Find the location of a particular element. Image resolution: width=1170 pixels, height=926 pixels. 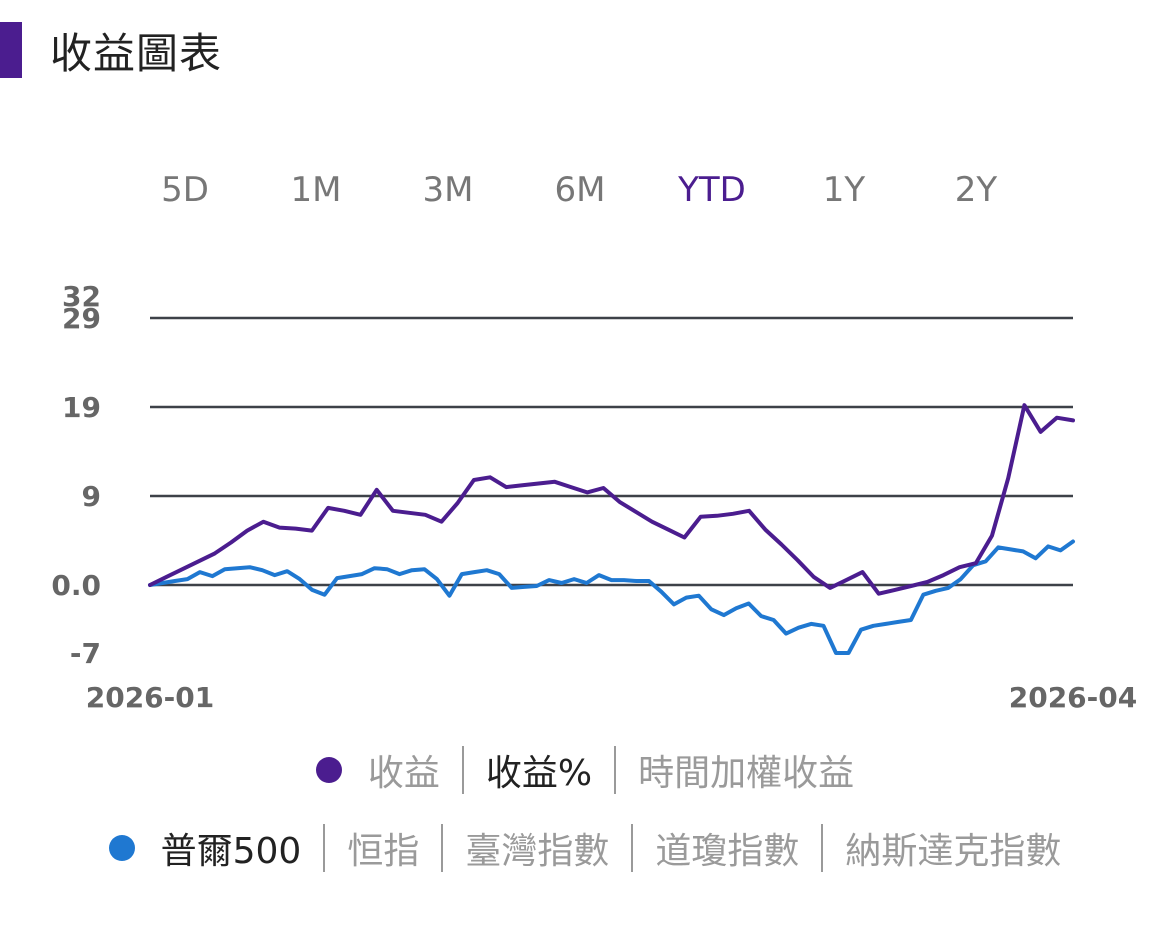

metric-legend: 收益 收益% 時間加權收益 is located at coordinates (585, 770).